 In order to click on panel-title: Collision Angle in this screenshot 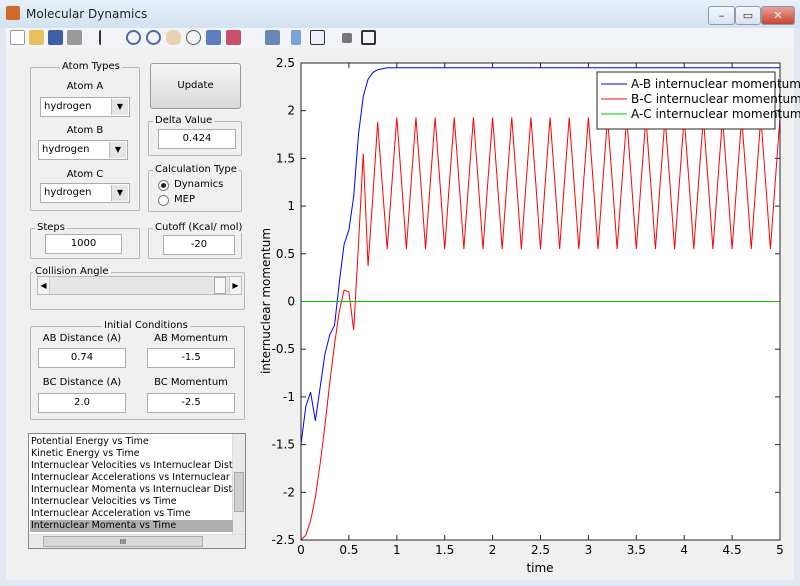, I will do `click(72, 271)`.